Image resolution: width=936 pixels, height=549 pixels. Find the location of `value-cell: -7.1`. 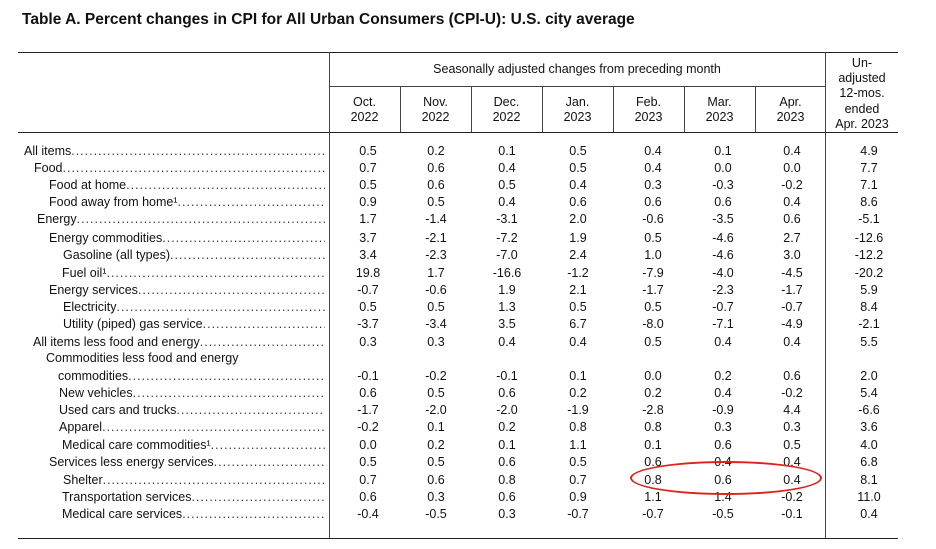

value-cell: -7.1 is located at coordinates (723, 324).